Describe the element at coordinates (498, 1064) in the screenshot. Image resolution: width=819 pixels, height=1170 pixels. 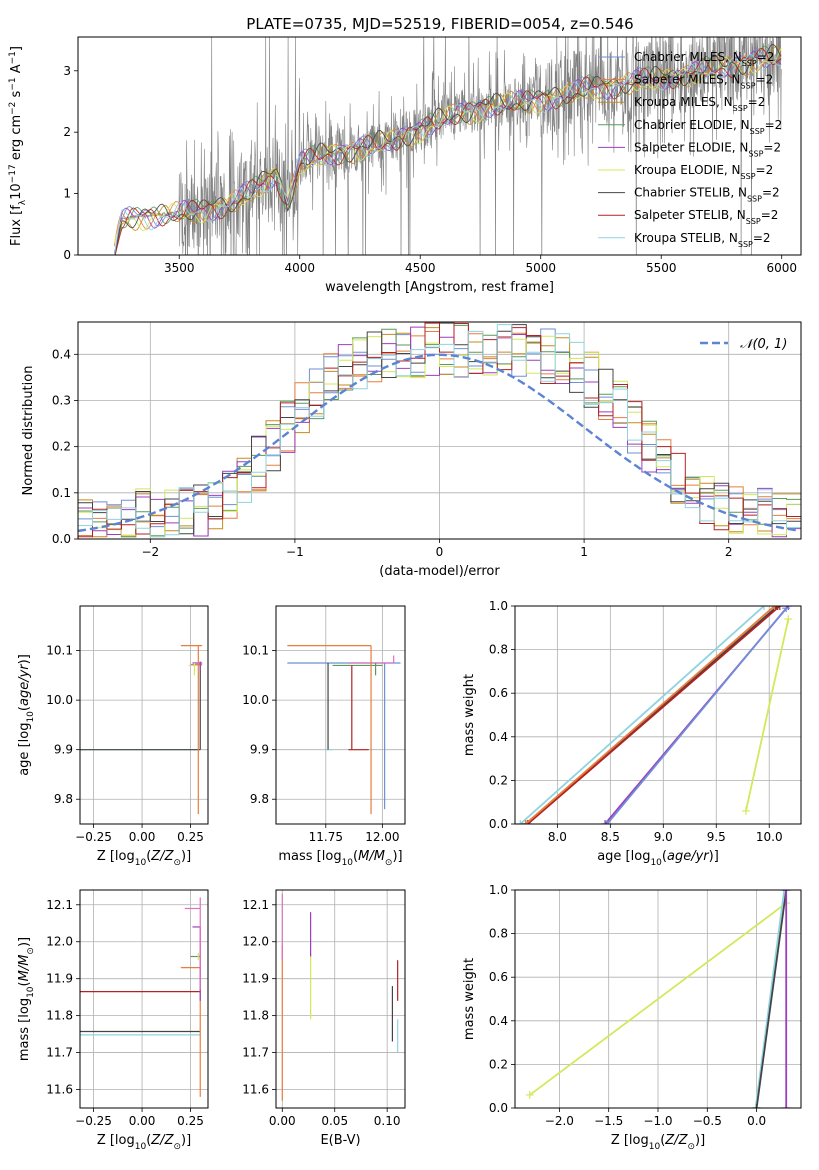
I see `y-tick-label: 0.2` at that location.